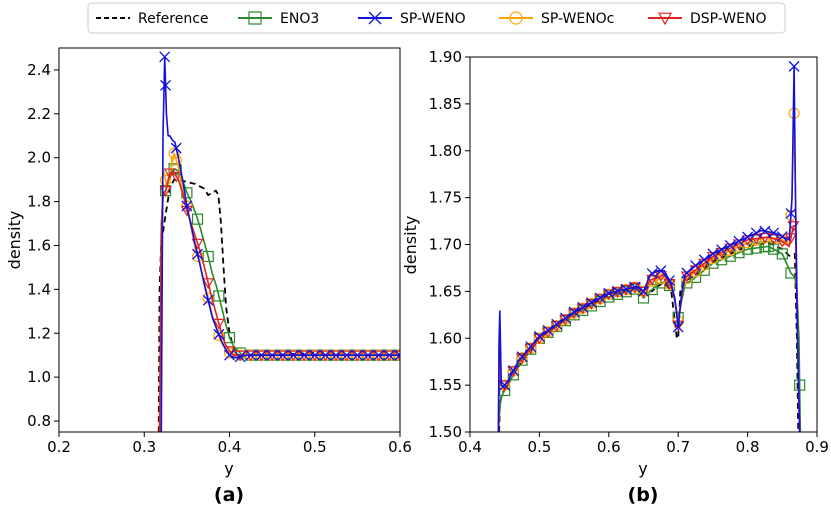  Describe the element at coordinates (445, 338) in the screenshot. I see `panel-b-ytick-label: 1.60` at that location.